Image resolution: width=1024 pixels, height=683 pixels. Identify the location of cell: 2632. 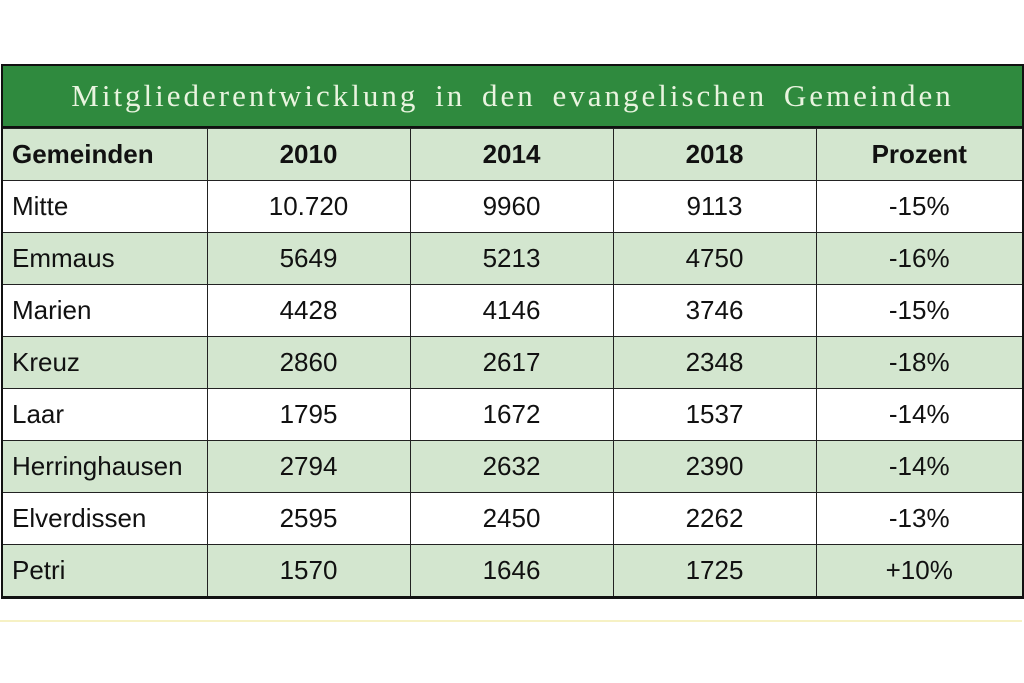
(511, 466).